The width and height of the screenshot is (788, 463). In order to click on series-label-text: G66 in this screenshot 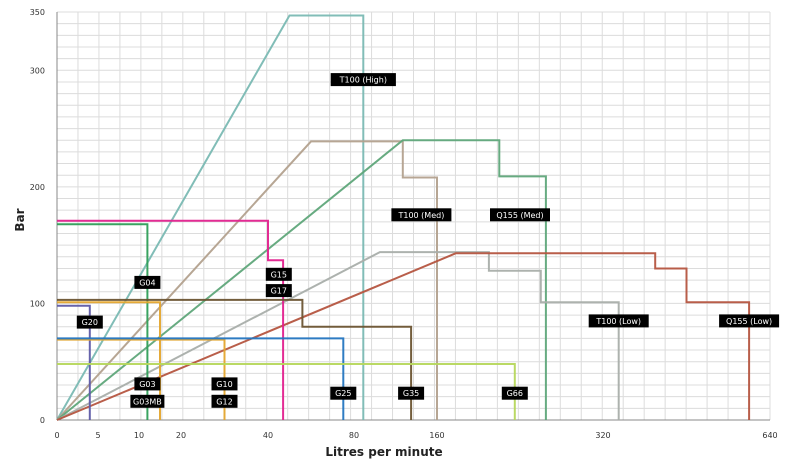, I will do `click(515, 393)`.